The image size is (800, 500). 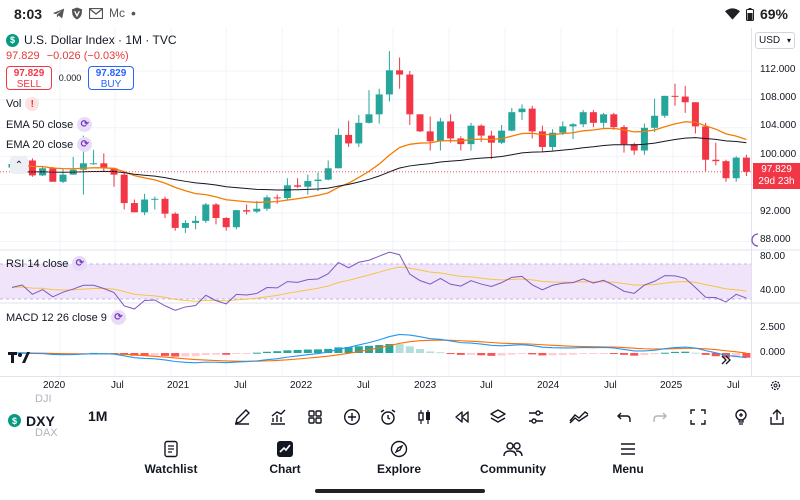 What do you see at coordinates (741, 417) in the screenshot?
I see `idea-lightbulb-icon` at bounding box center [741, 417].